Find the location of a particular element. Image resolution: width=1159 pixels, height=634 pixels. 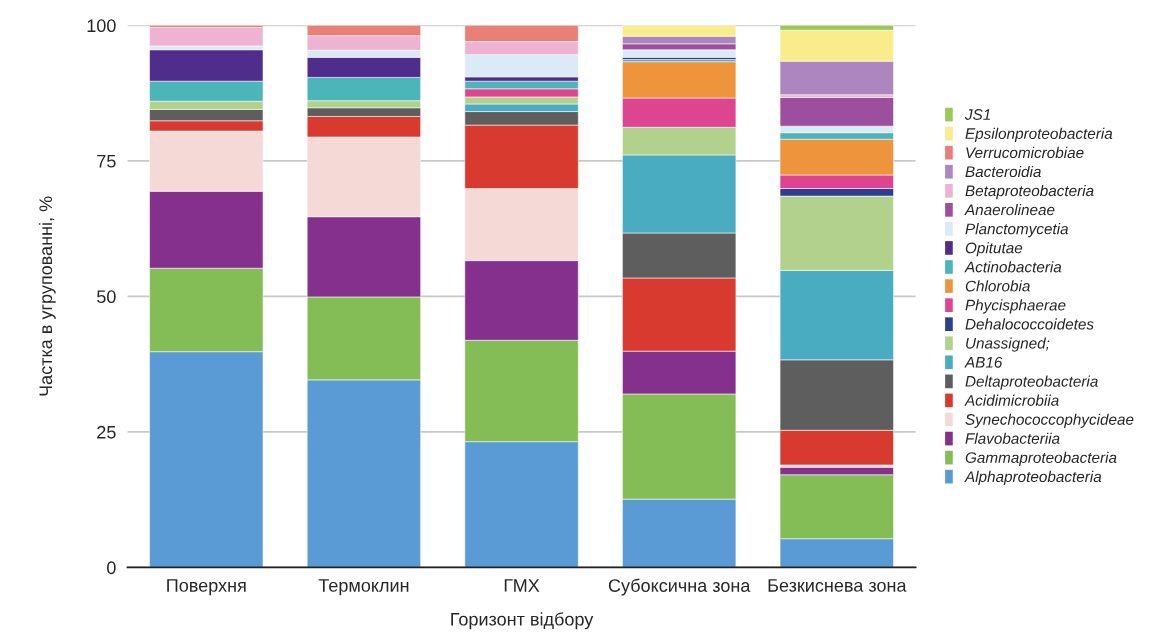

x-tick-label: Поверхня is located at coordinates (206, 587).